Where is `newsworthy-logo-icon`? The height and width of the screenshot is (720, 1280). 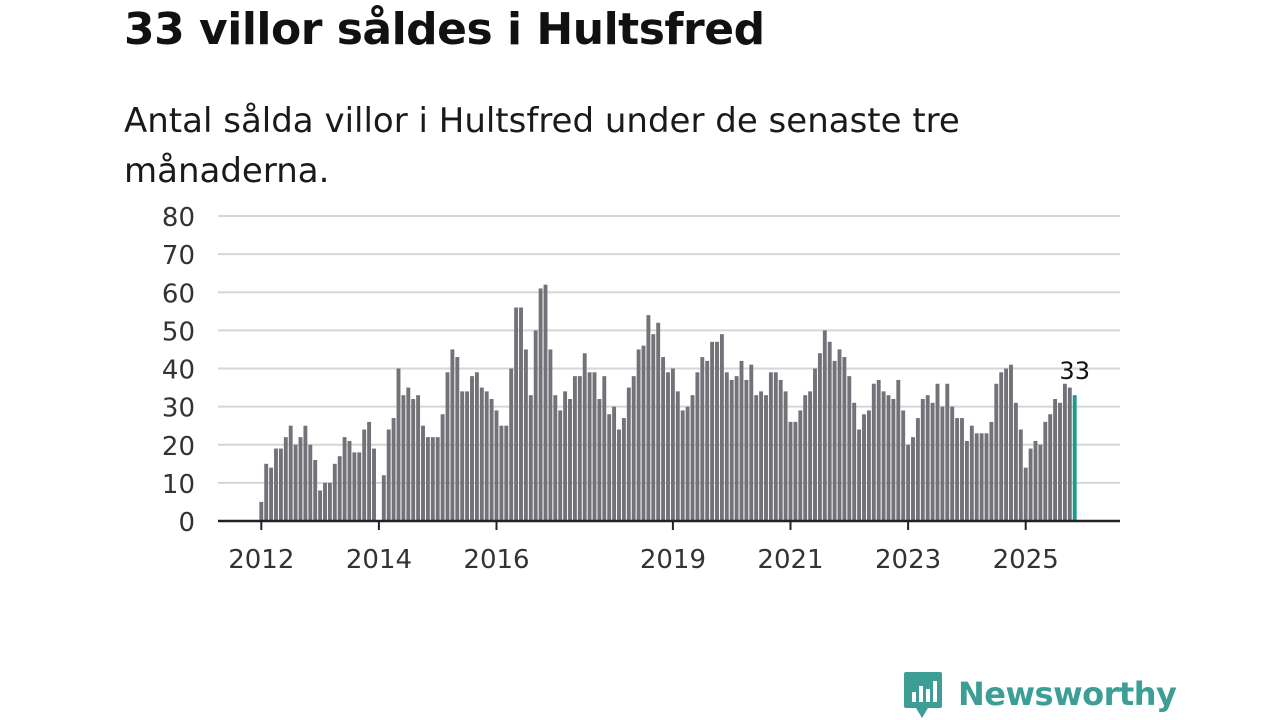 newsworthy-logo-icon is located at coordinates (923, 695).